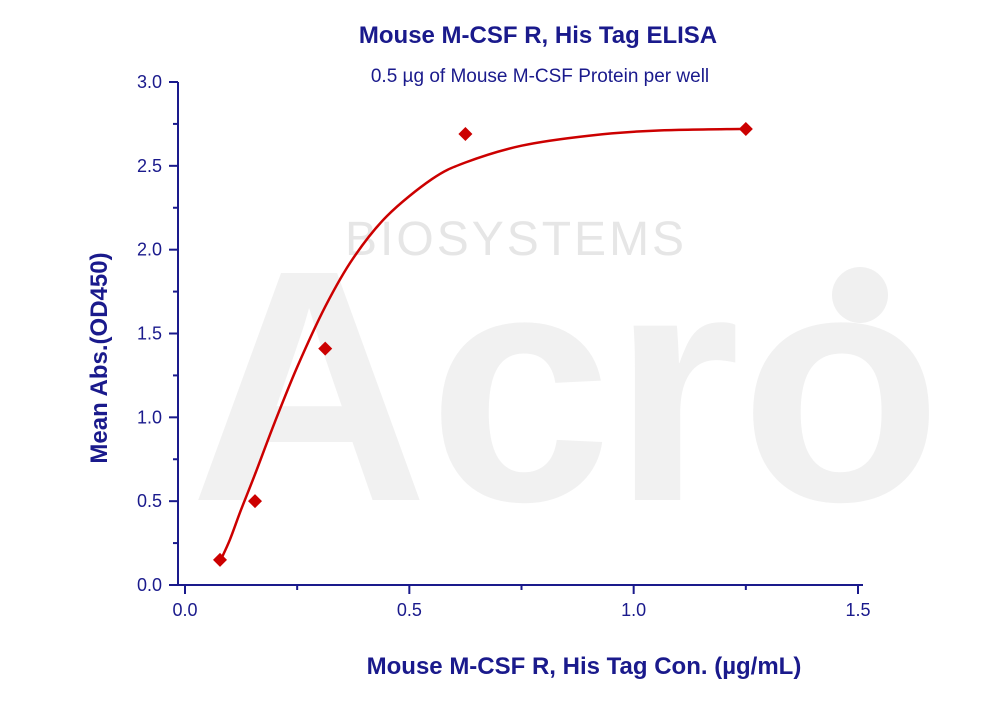  Describe the element at coordinates (149, 250) in the screenshot. I see `y-tick-label: 2.0` at that location.